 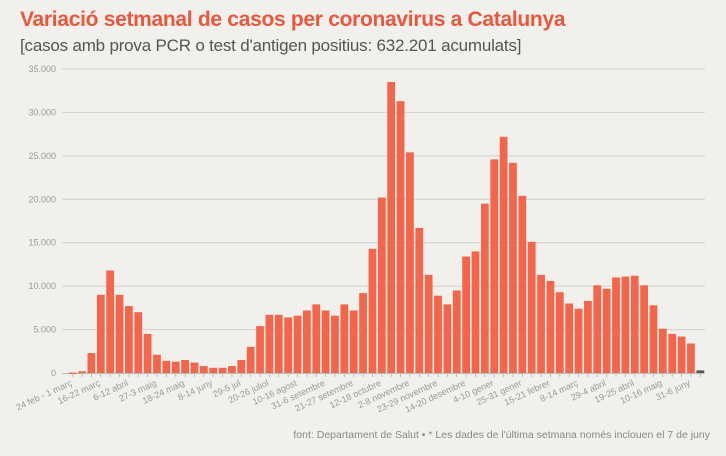 What do you see at coordinates (44, 330) in the screenshot?
I see `y-tick-label: 5.000` at bounding box center [44, 330].